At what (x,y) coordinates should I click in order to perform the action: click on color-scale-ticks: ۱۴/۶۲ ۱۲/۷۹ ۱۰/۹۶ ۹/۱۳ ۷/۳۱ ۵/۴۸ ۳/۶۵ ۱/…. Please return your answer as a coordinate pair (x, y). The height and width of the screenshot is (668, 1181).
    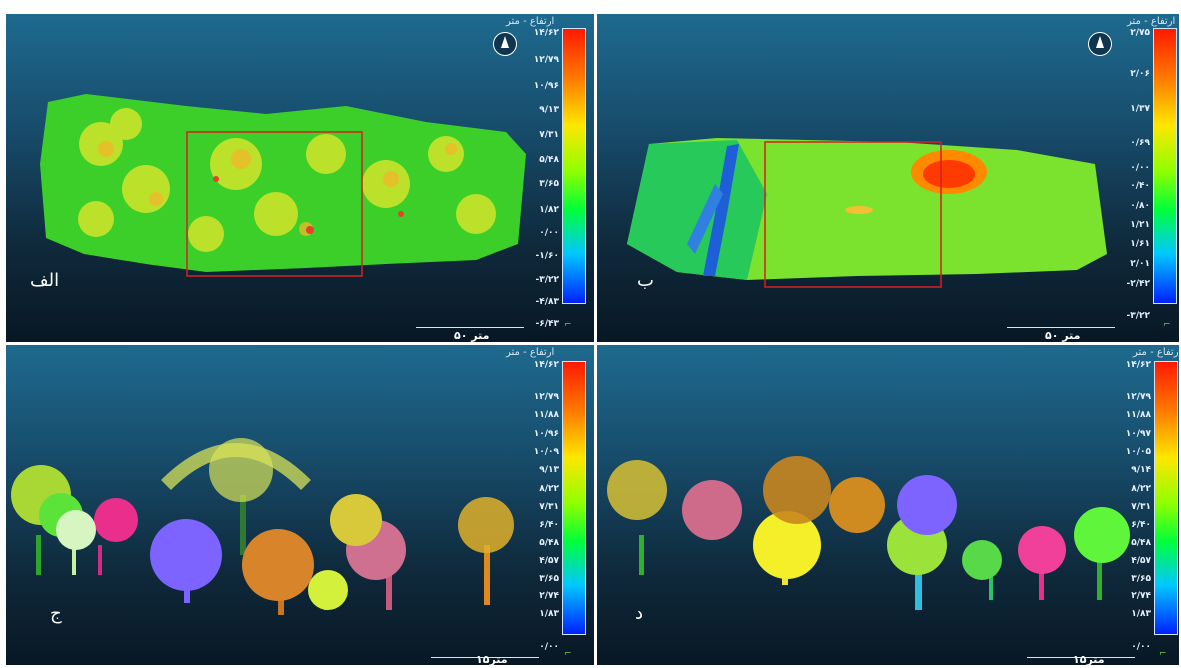
    Looking at the image, I should click on (529, 178).